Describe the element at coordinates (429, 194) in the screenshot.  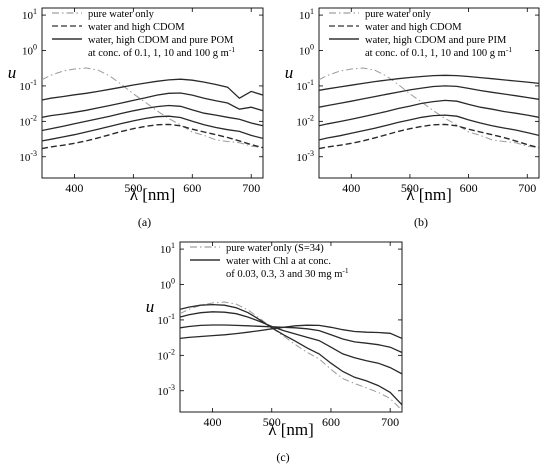
I see `panel-b-x-axis-label: λ [nm]` at that location.